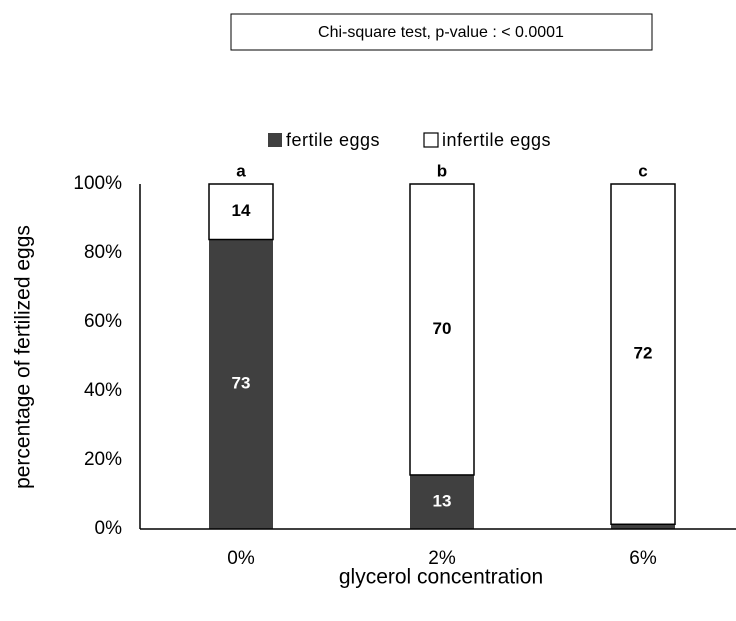 The height and width of the screenshot is (621, 736). I want to click on title-box, so click(441, 32).